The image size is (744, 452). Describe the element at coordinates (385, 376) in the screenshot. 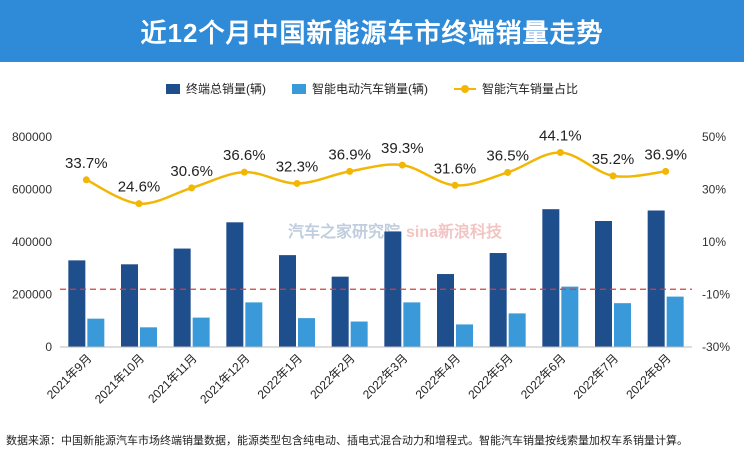

I see `x-tick-label: 2022年3月` at that location.